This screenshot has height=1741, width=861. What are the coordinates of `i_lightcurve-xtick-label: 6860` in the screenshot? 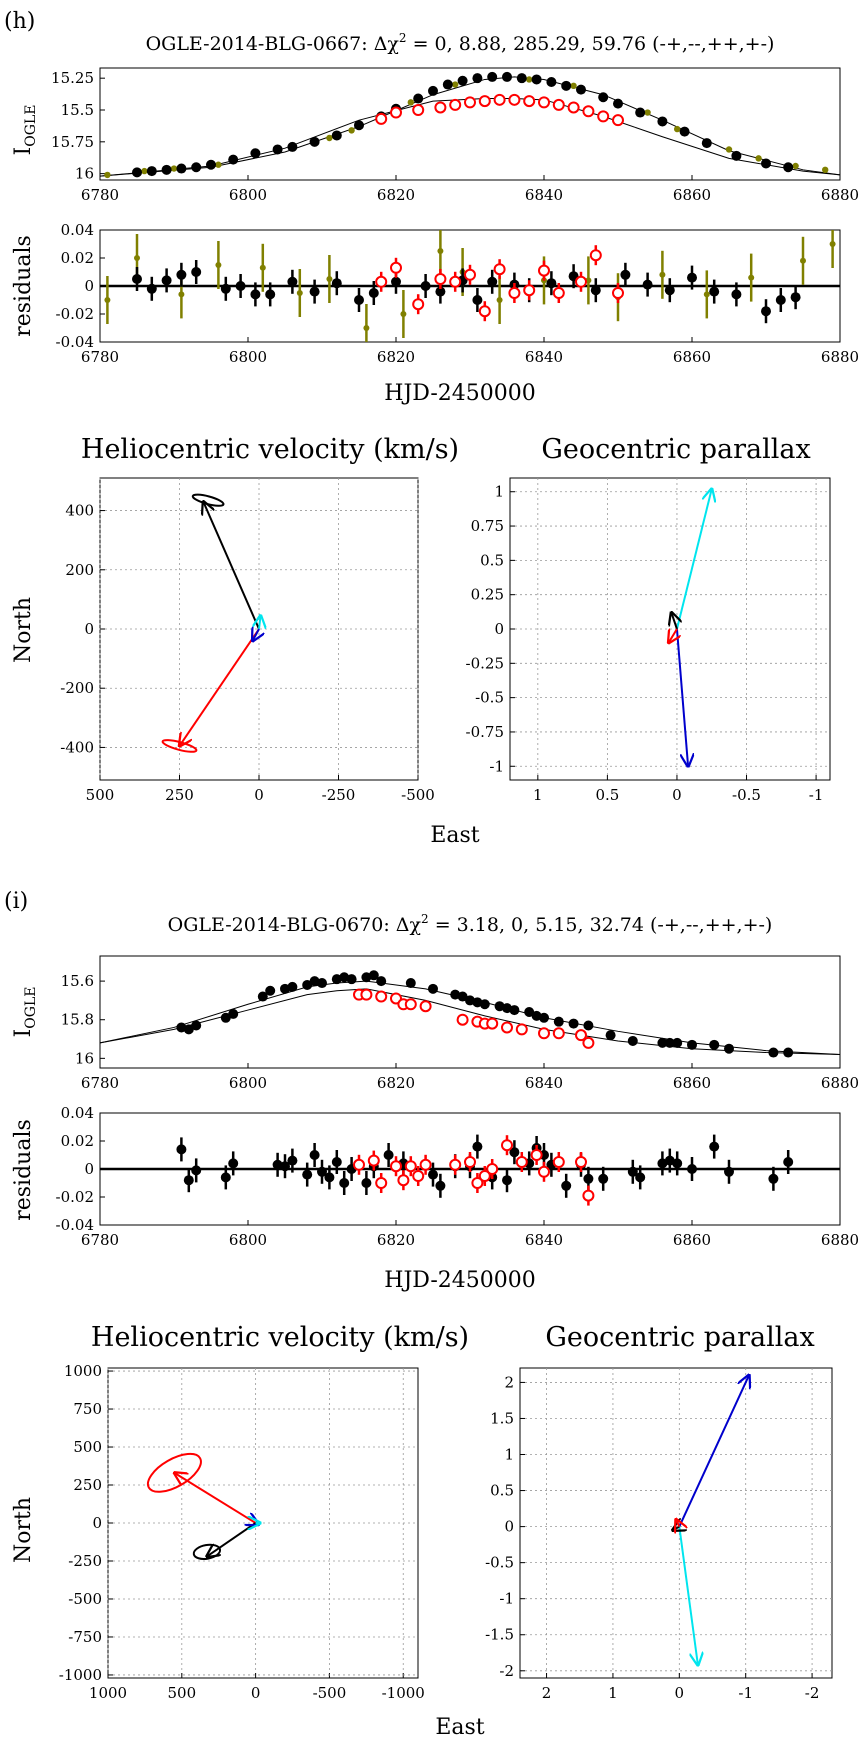 It's located at (692, 1083).